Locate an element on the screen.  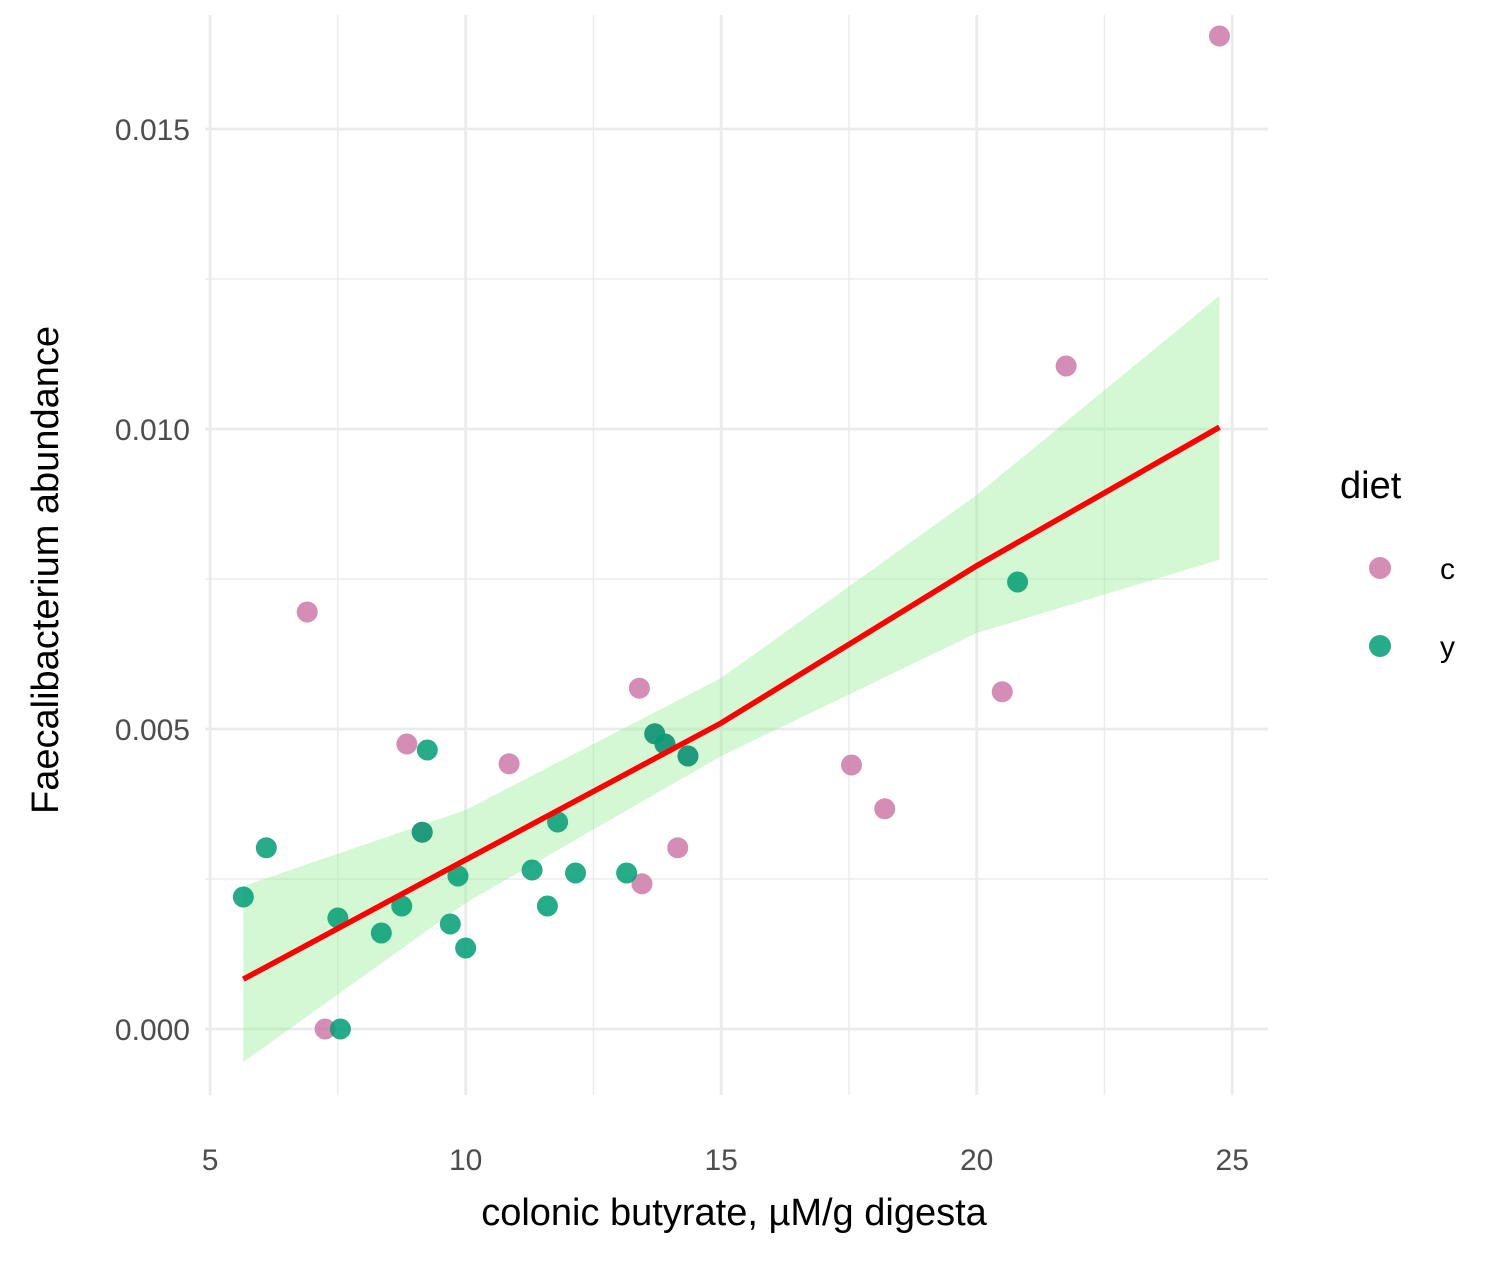
x-tick-label: 10 is located at coordinates (465, 1160).